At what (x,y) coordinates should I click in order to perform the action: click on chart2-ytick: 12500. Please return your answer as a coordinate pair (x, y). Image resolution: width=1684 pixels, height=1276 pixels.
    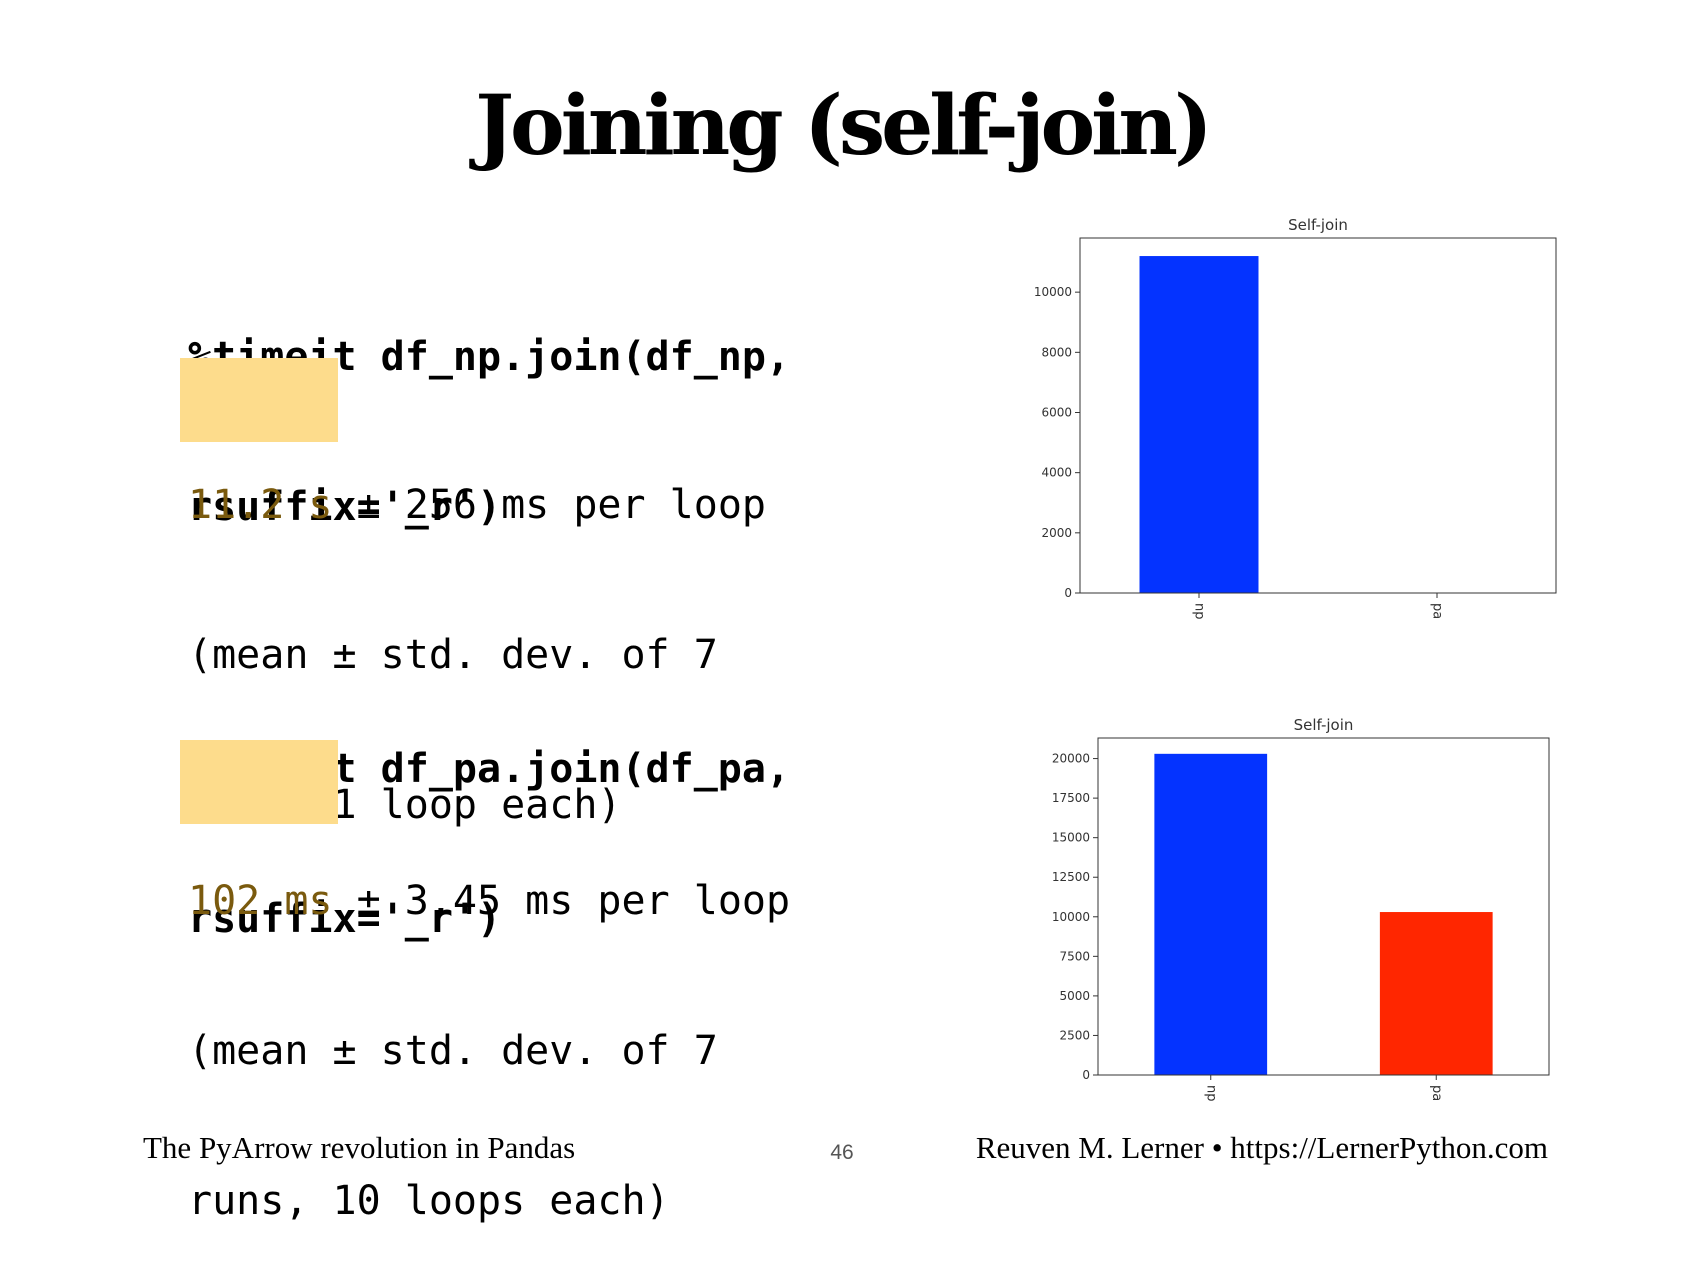
    Looking at the image, I should click on (1071, 877).